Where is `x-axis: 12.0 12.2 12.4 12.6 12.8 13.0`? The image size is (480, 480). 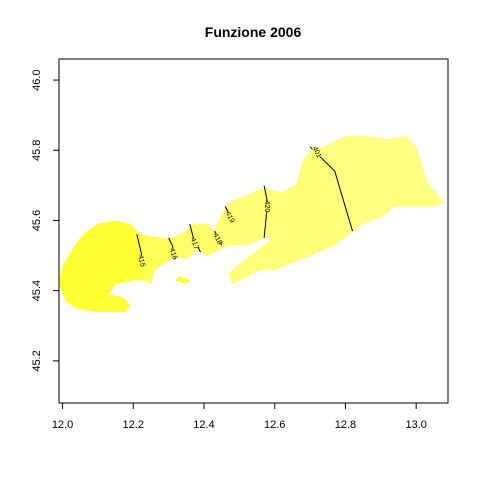 x-axis: 12.0 12.2 12.4 12.6 12.8 13.0 is located at coordinates (239, 416).